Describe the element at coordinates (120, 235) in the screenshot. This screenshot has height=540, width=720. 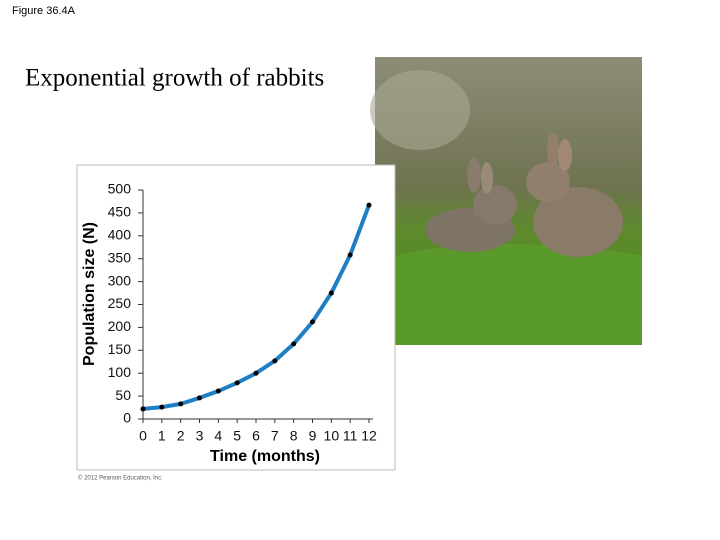
I see `y-tick-label: 400` at that location.